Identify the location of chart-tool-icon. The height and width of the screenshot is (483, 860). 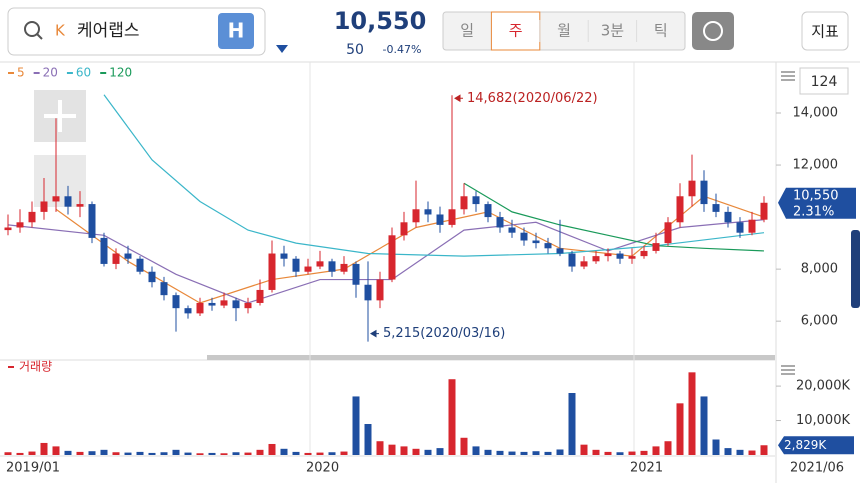
(713, 31).